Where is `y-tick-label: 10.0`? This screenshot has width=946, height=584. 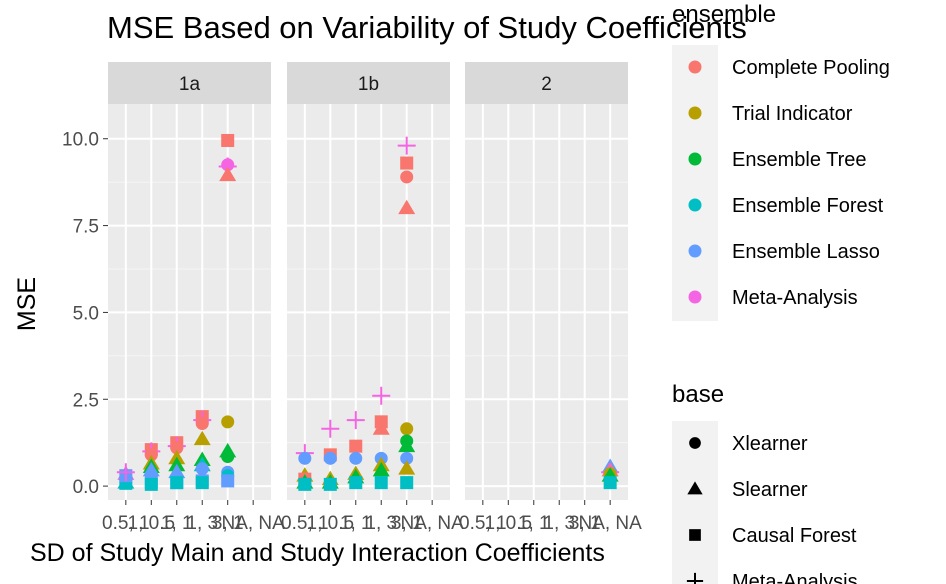
y-tick-label: 10.0 is located at coordinates (80, 140).